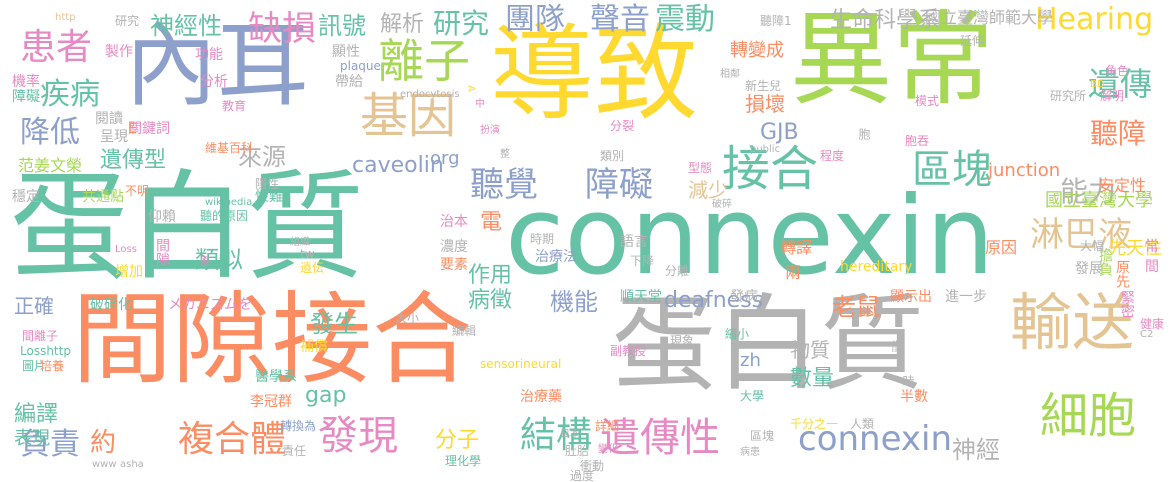  What do you see at coordinates (457, 440) in the screenshot?
I see `word-cloud-term: 分子` at bounding box center [457, 440].